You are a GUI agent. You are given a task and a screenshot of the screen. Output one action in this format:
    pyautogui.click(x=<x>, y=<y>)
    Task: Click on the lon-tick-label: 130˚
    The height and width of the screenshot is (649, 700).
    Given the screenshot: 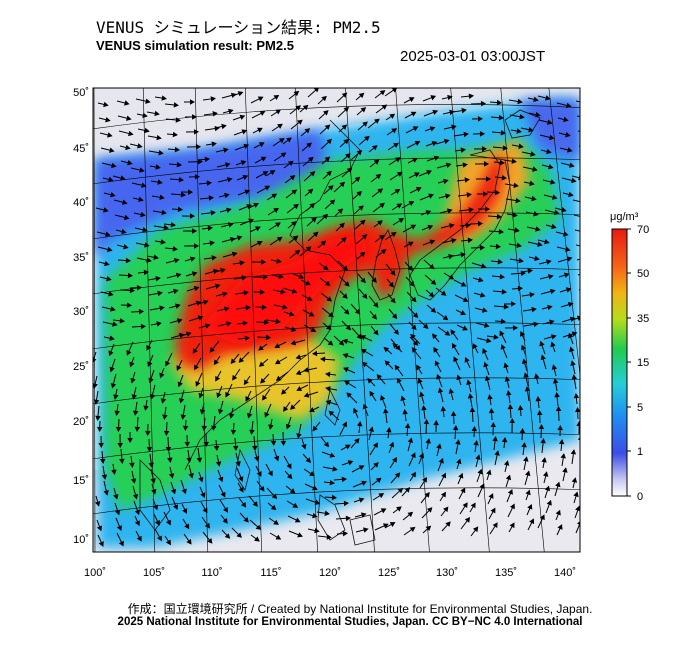 What is the action you would take?
    pyautogui.click(x=447, y=573)
    